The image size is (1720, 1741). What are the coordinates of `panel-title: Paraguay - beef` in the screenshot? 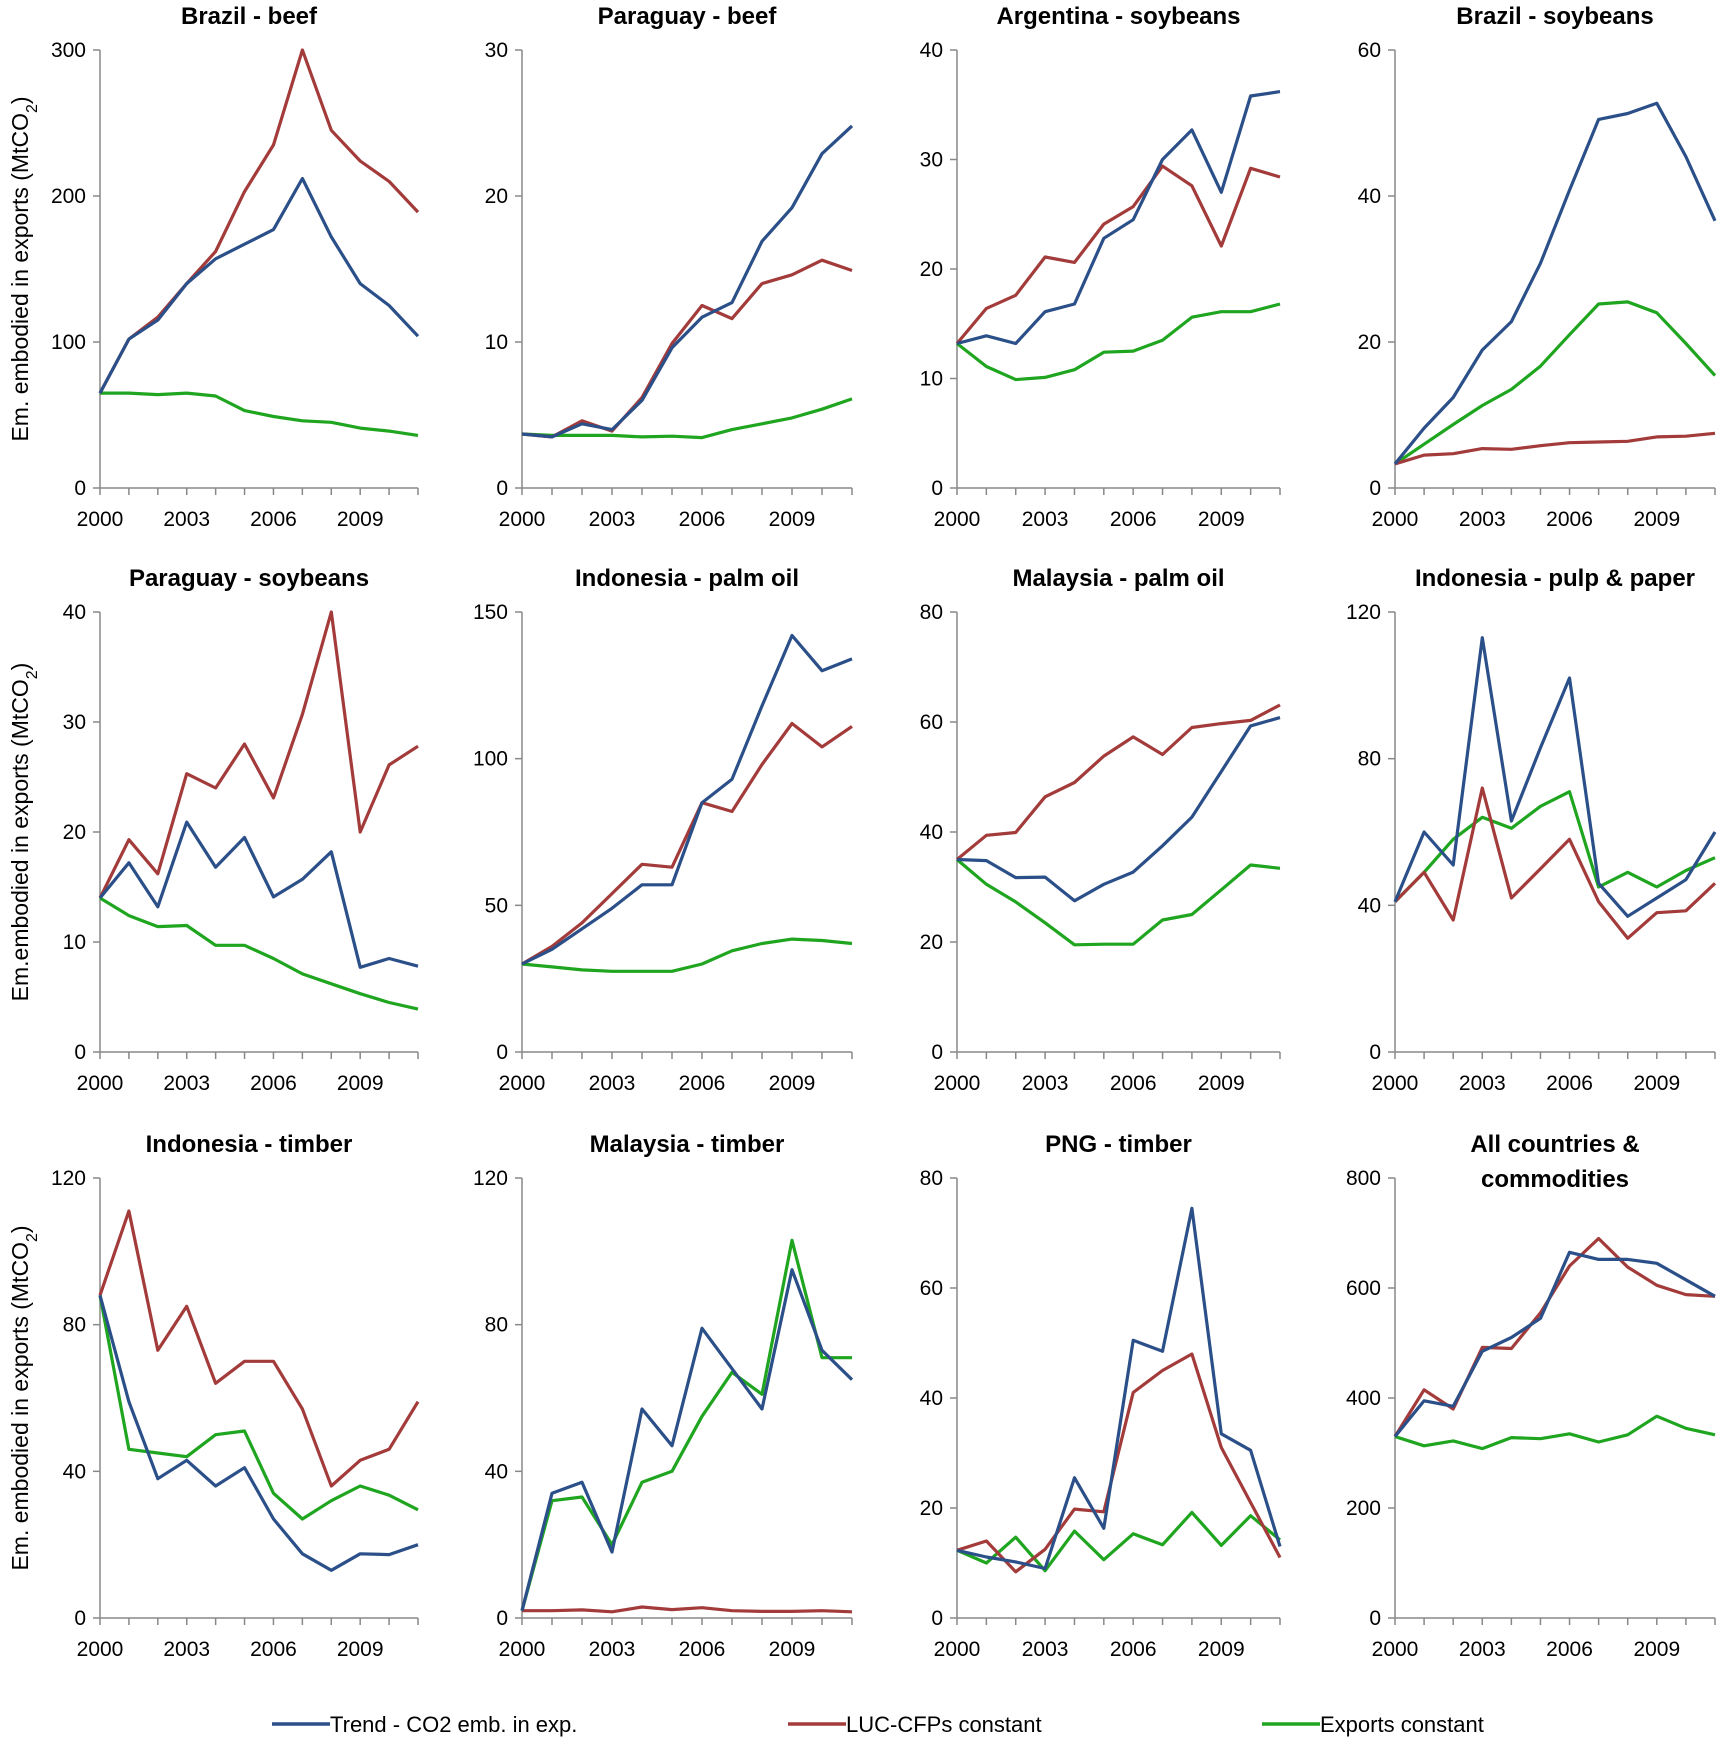 It's located at (688, 16).